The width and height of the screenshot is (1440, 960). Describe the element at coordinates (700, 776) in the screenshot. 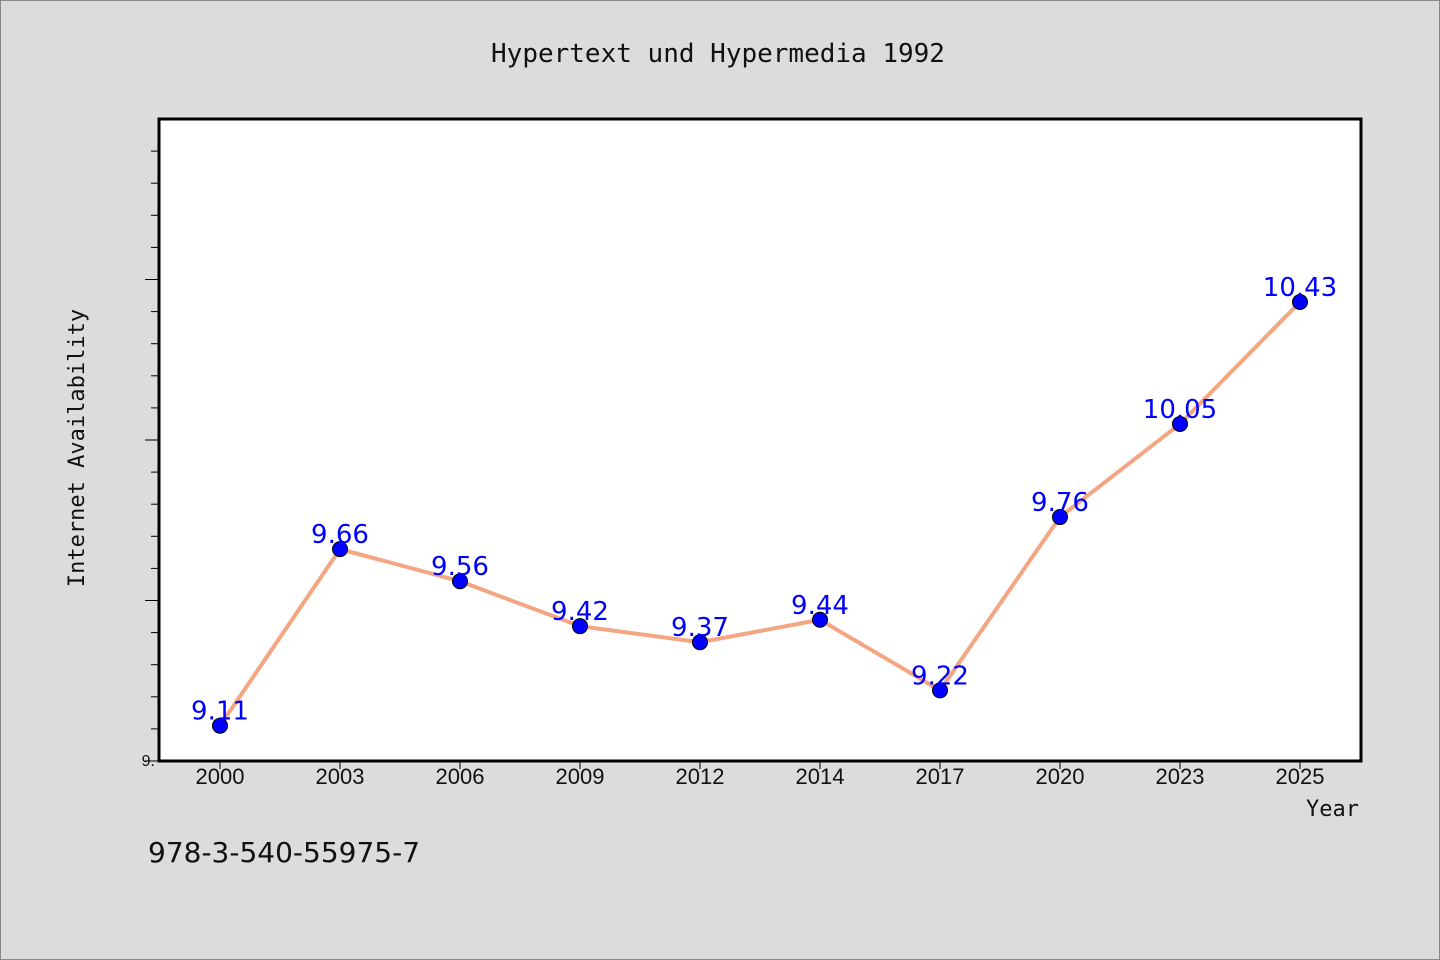

I see `x-tick-label: 2012` at that location.